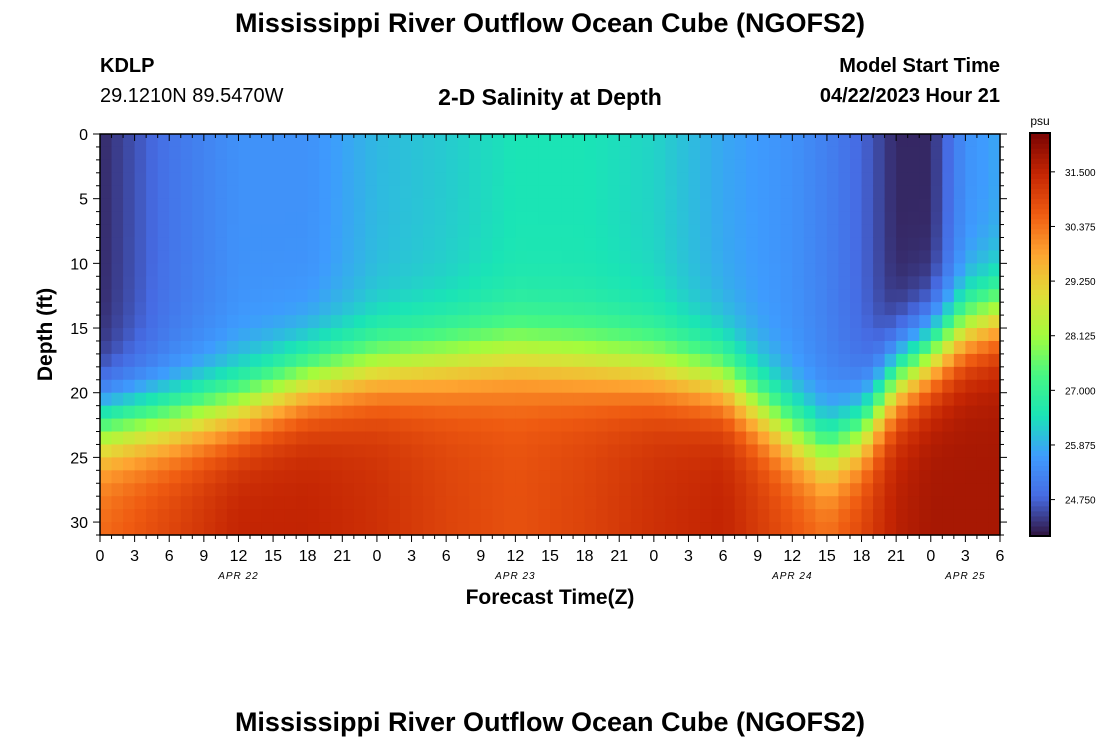 The width and height of the screenshot is (1100, 750). Describe the element at coordinates (83, 135) in the screenshot. I see `y-tick-label: 0` at that location.